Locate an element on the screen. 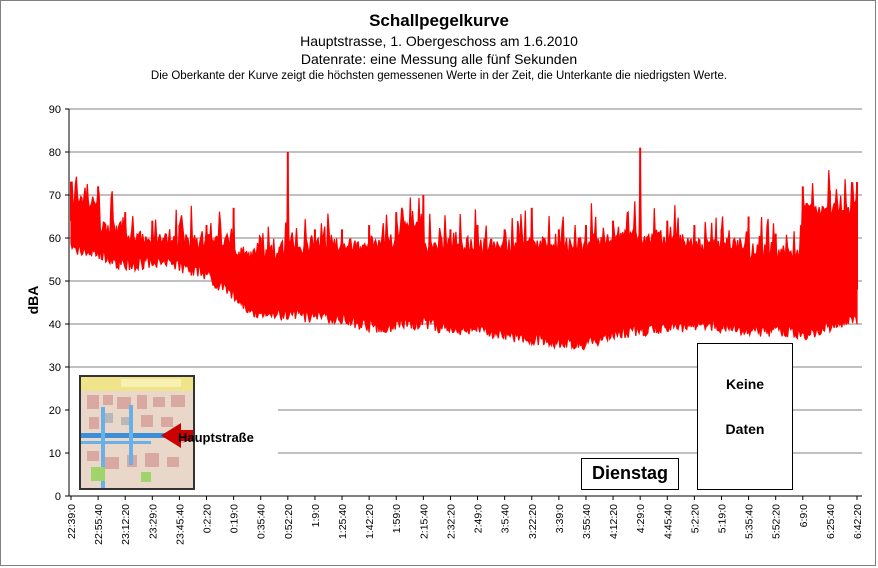  x-tick-label: 22:39:0 is located at coordinates (72, 521).